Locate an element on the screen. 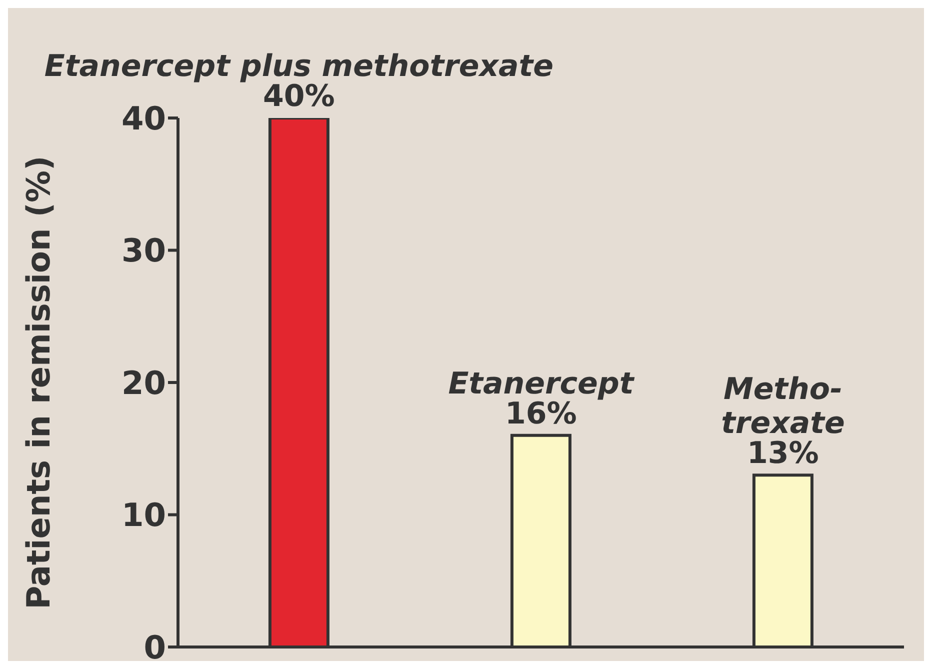 The width and height of the screenshot is (932, 669). y-tick-label: 30 is located at coordinates (143, 251).